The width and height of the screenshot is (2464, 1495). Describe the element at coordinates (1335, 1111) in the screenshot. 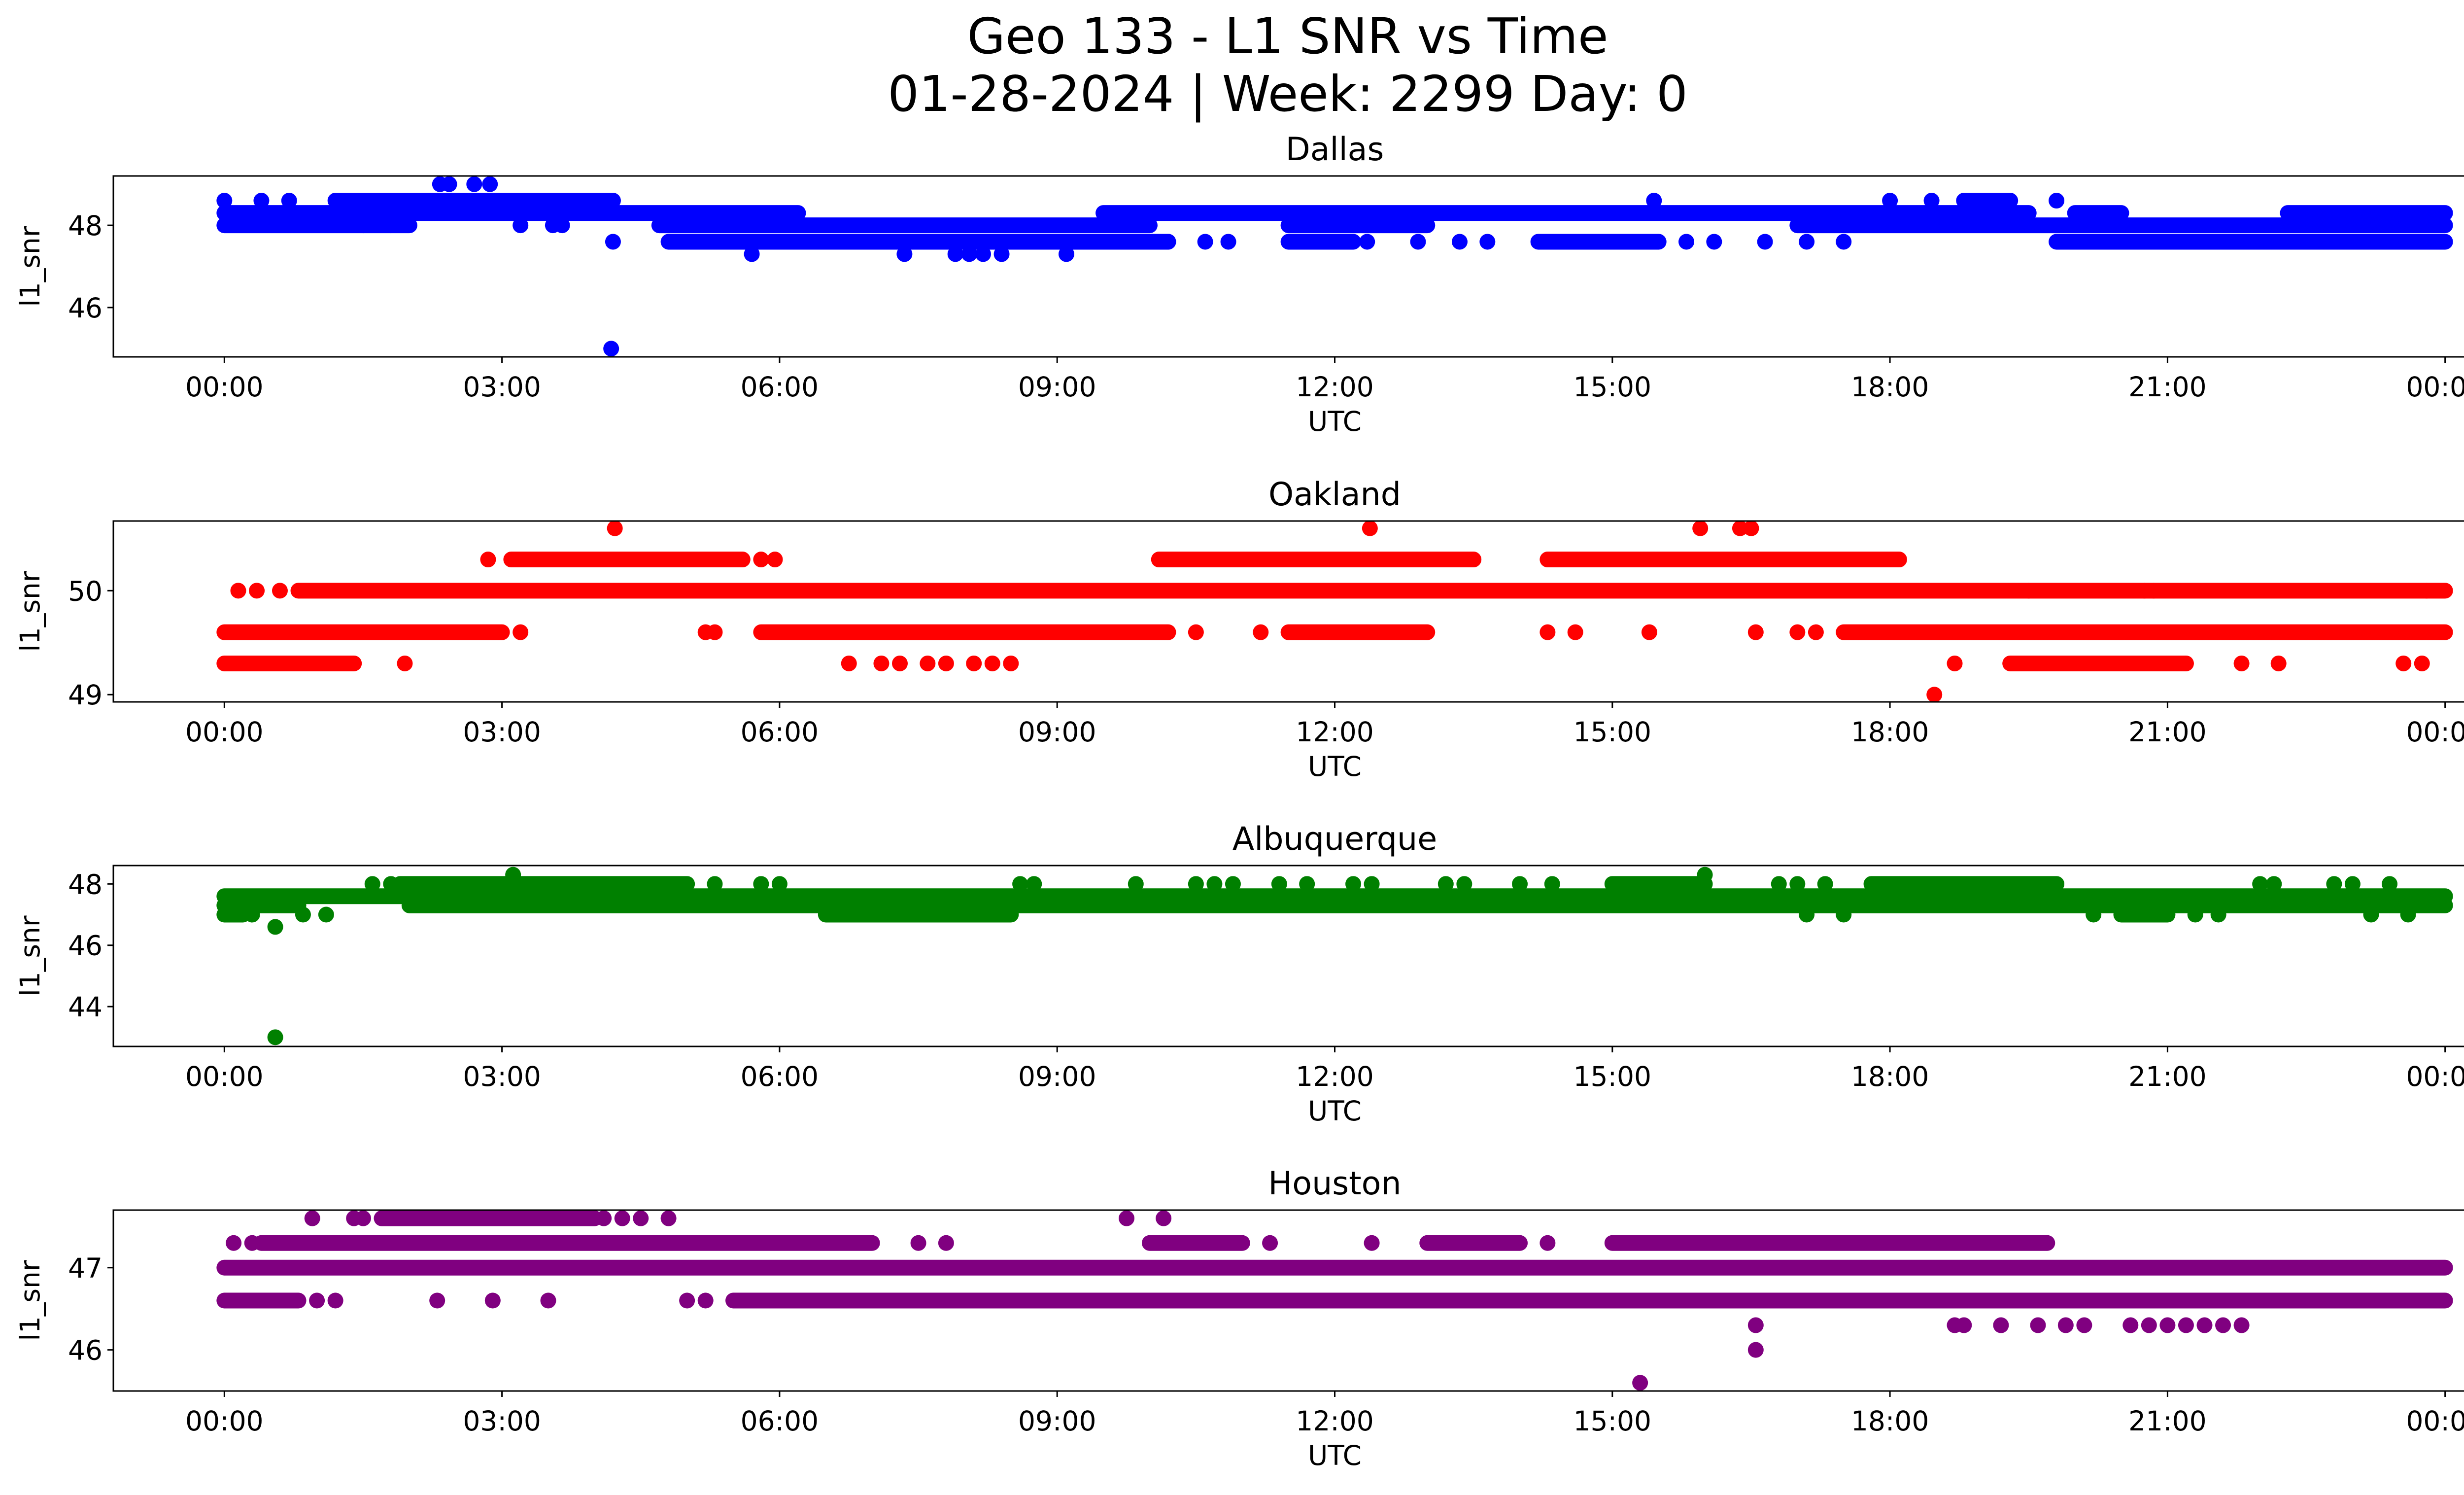

I see `x-axis-label: UTC` at that location.